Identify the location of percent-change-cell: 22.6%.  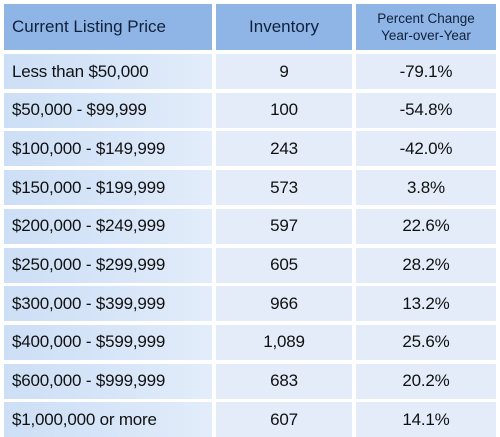
(426, 226).